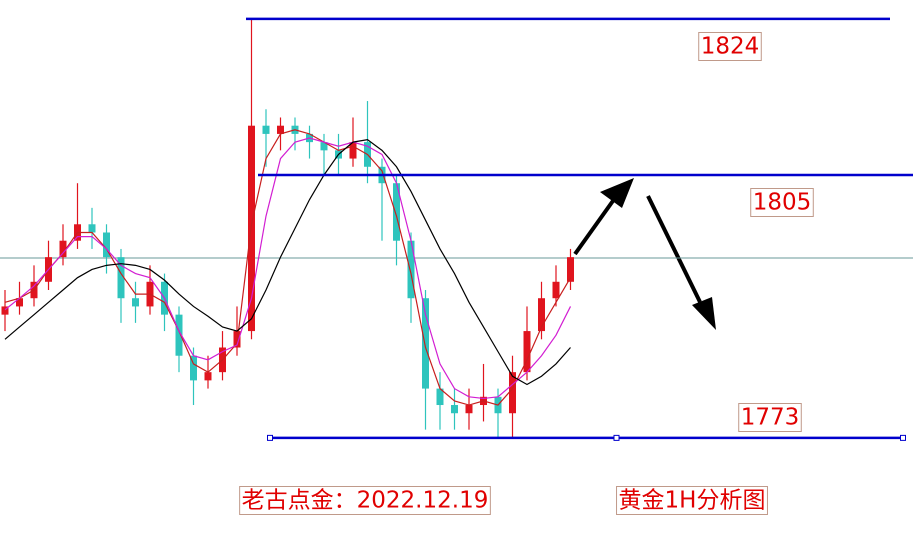 The height and width of the screenshot is (534, 913). I want to click on level-label: 1805, so click(782, 203).